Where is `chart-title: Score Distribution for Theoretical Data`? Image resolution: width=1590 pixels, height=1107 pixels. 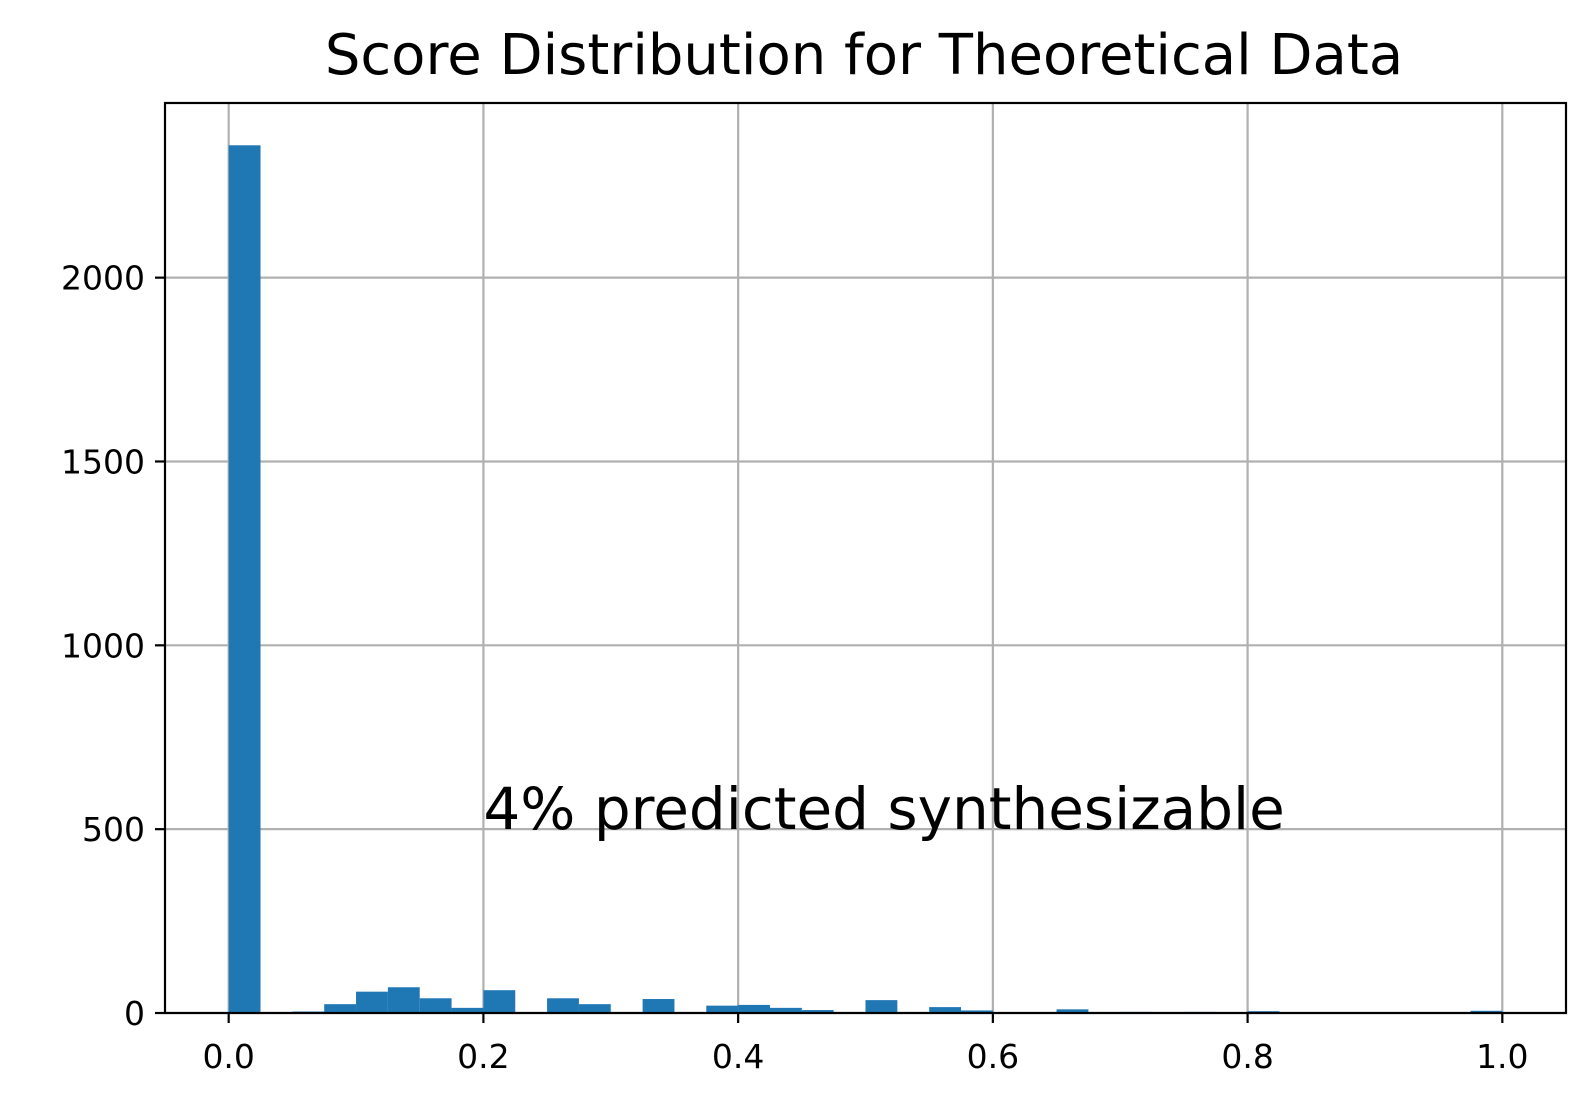 chart-title: Score Distribution for Theoretical Data is located at coordinates (864, 55).